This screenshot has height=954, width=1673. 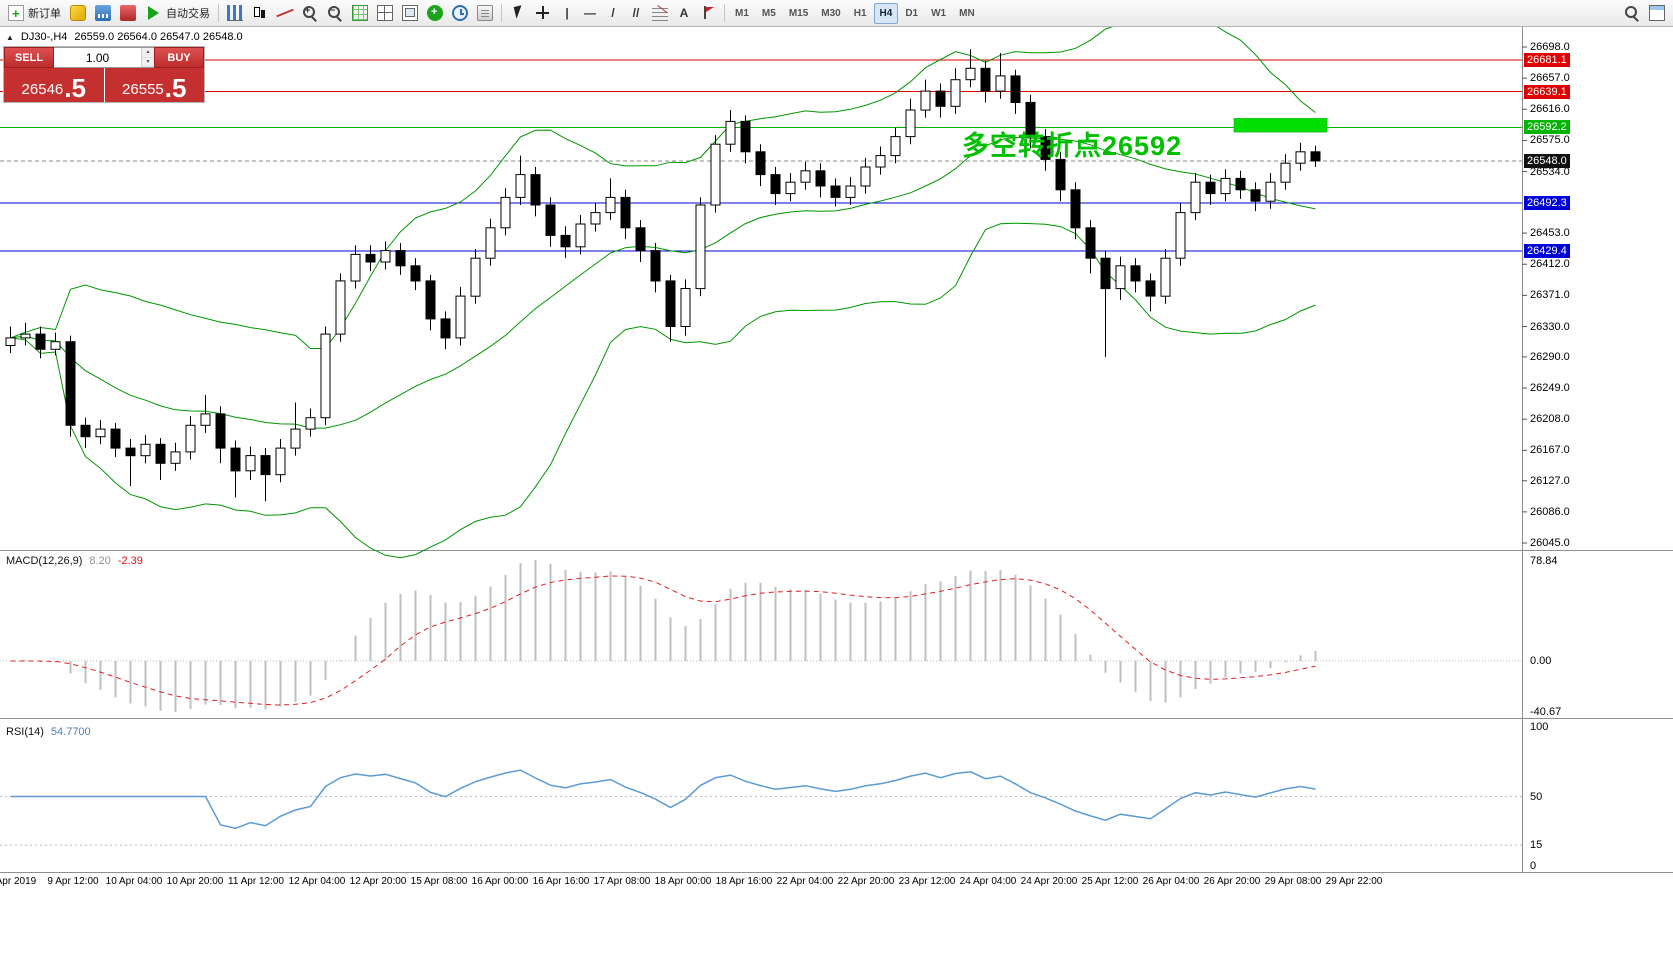 What do you see at coordinates (25, 732) in the screenshot?
I see `rsi-name: RSI(14)` at bounding box center [25, 732].